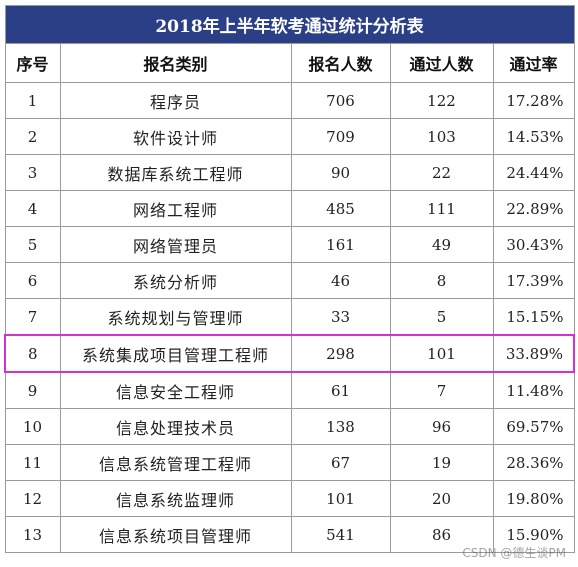 This screenshot has width=578, height=567. Describe the element at coordinates (32, 390) in the screenshot. I see `cell-seq: 9` at that location.